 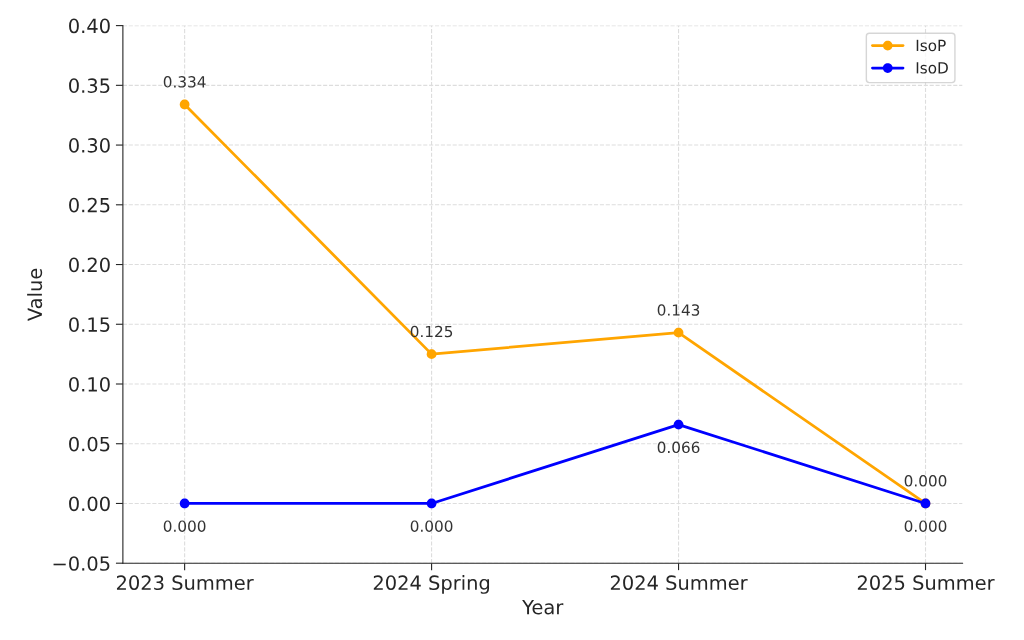 I want to click on legend-label: IsoP, so click(x=931, y=45).